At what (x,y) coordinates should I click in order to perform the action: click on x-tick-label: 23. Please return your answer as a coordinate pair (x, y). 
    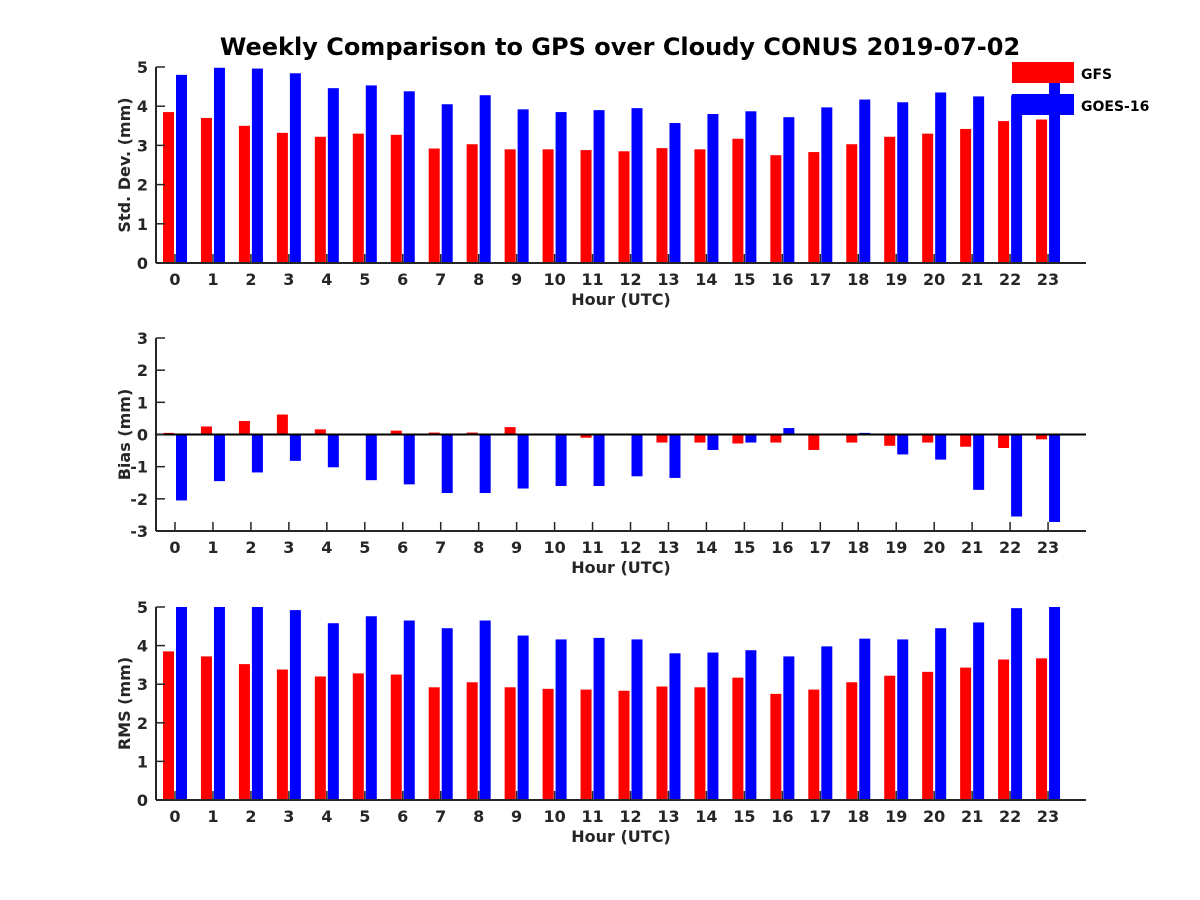
    Looking at the image, I should click on (1048, 816).